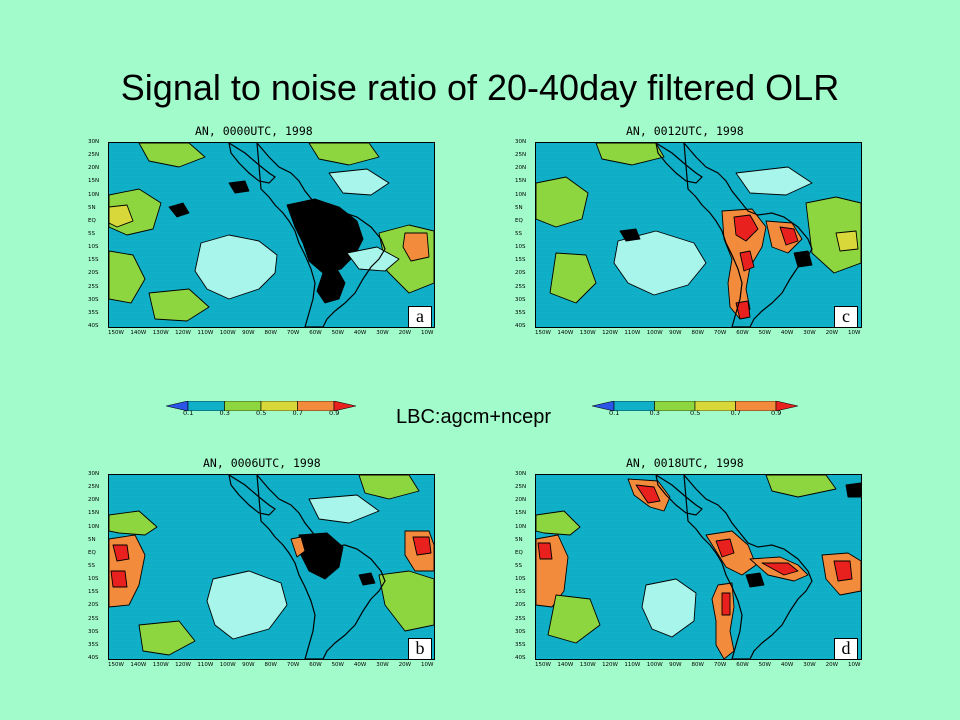 The image size is (960, 720). I want to click on colorbar-left: 0.1 0.3 0.5 0.7 0.9, so click(261, 407).